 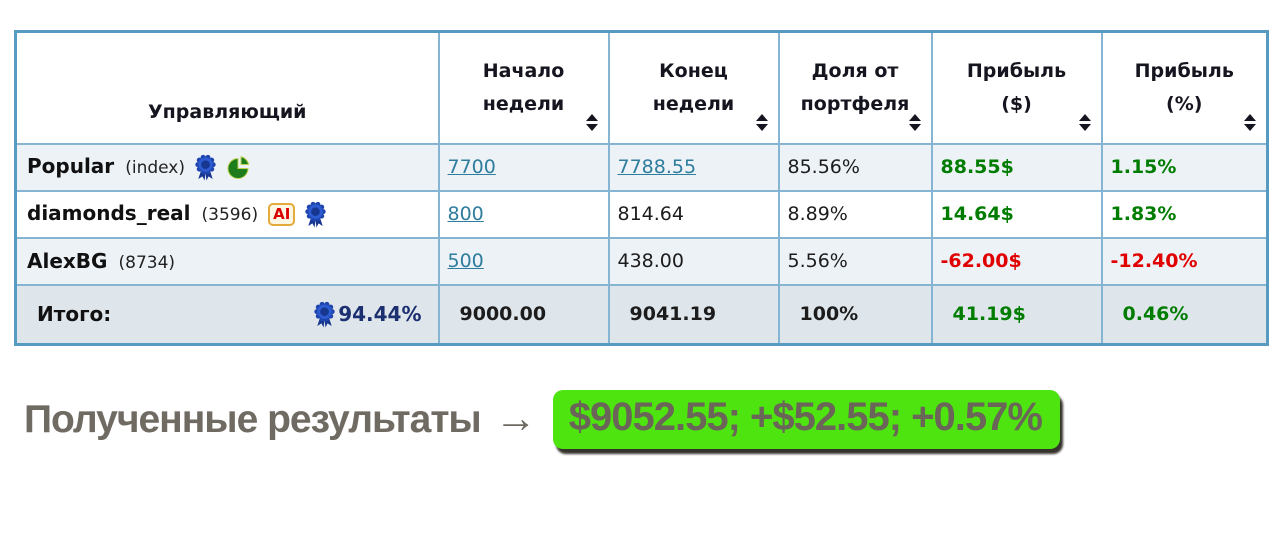 I want to click on totals-week-end: 9041.19, so click(x=693, y=314).